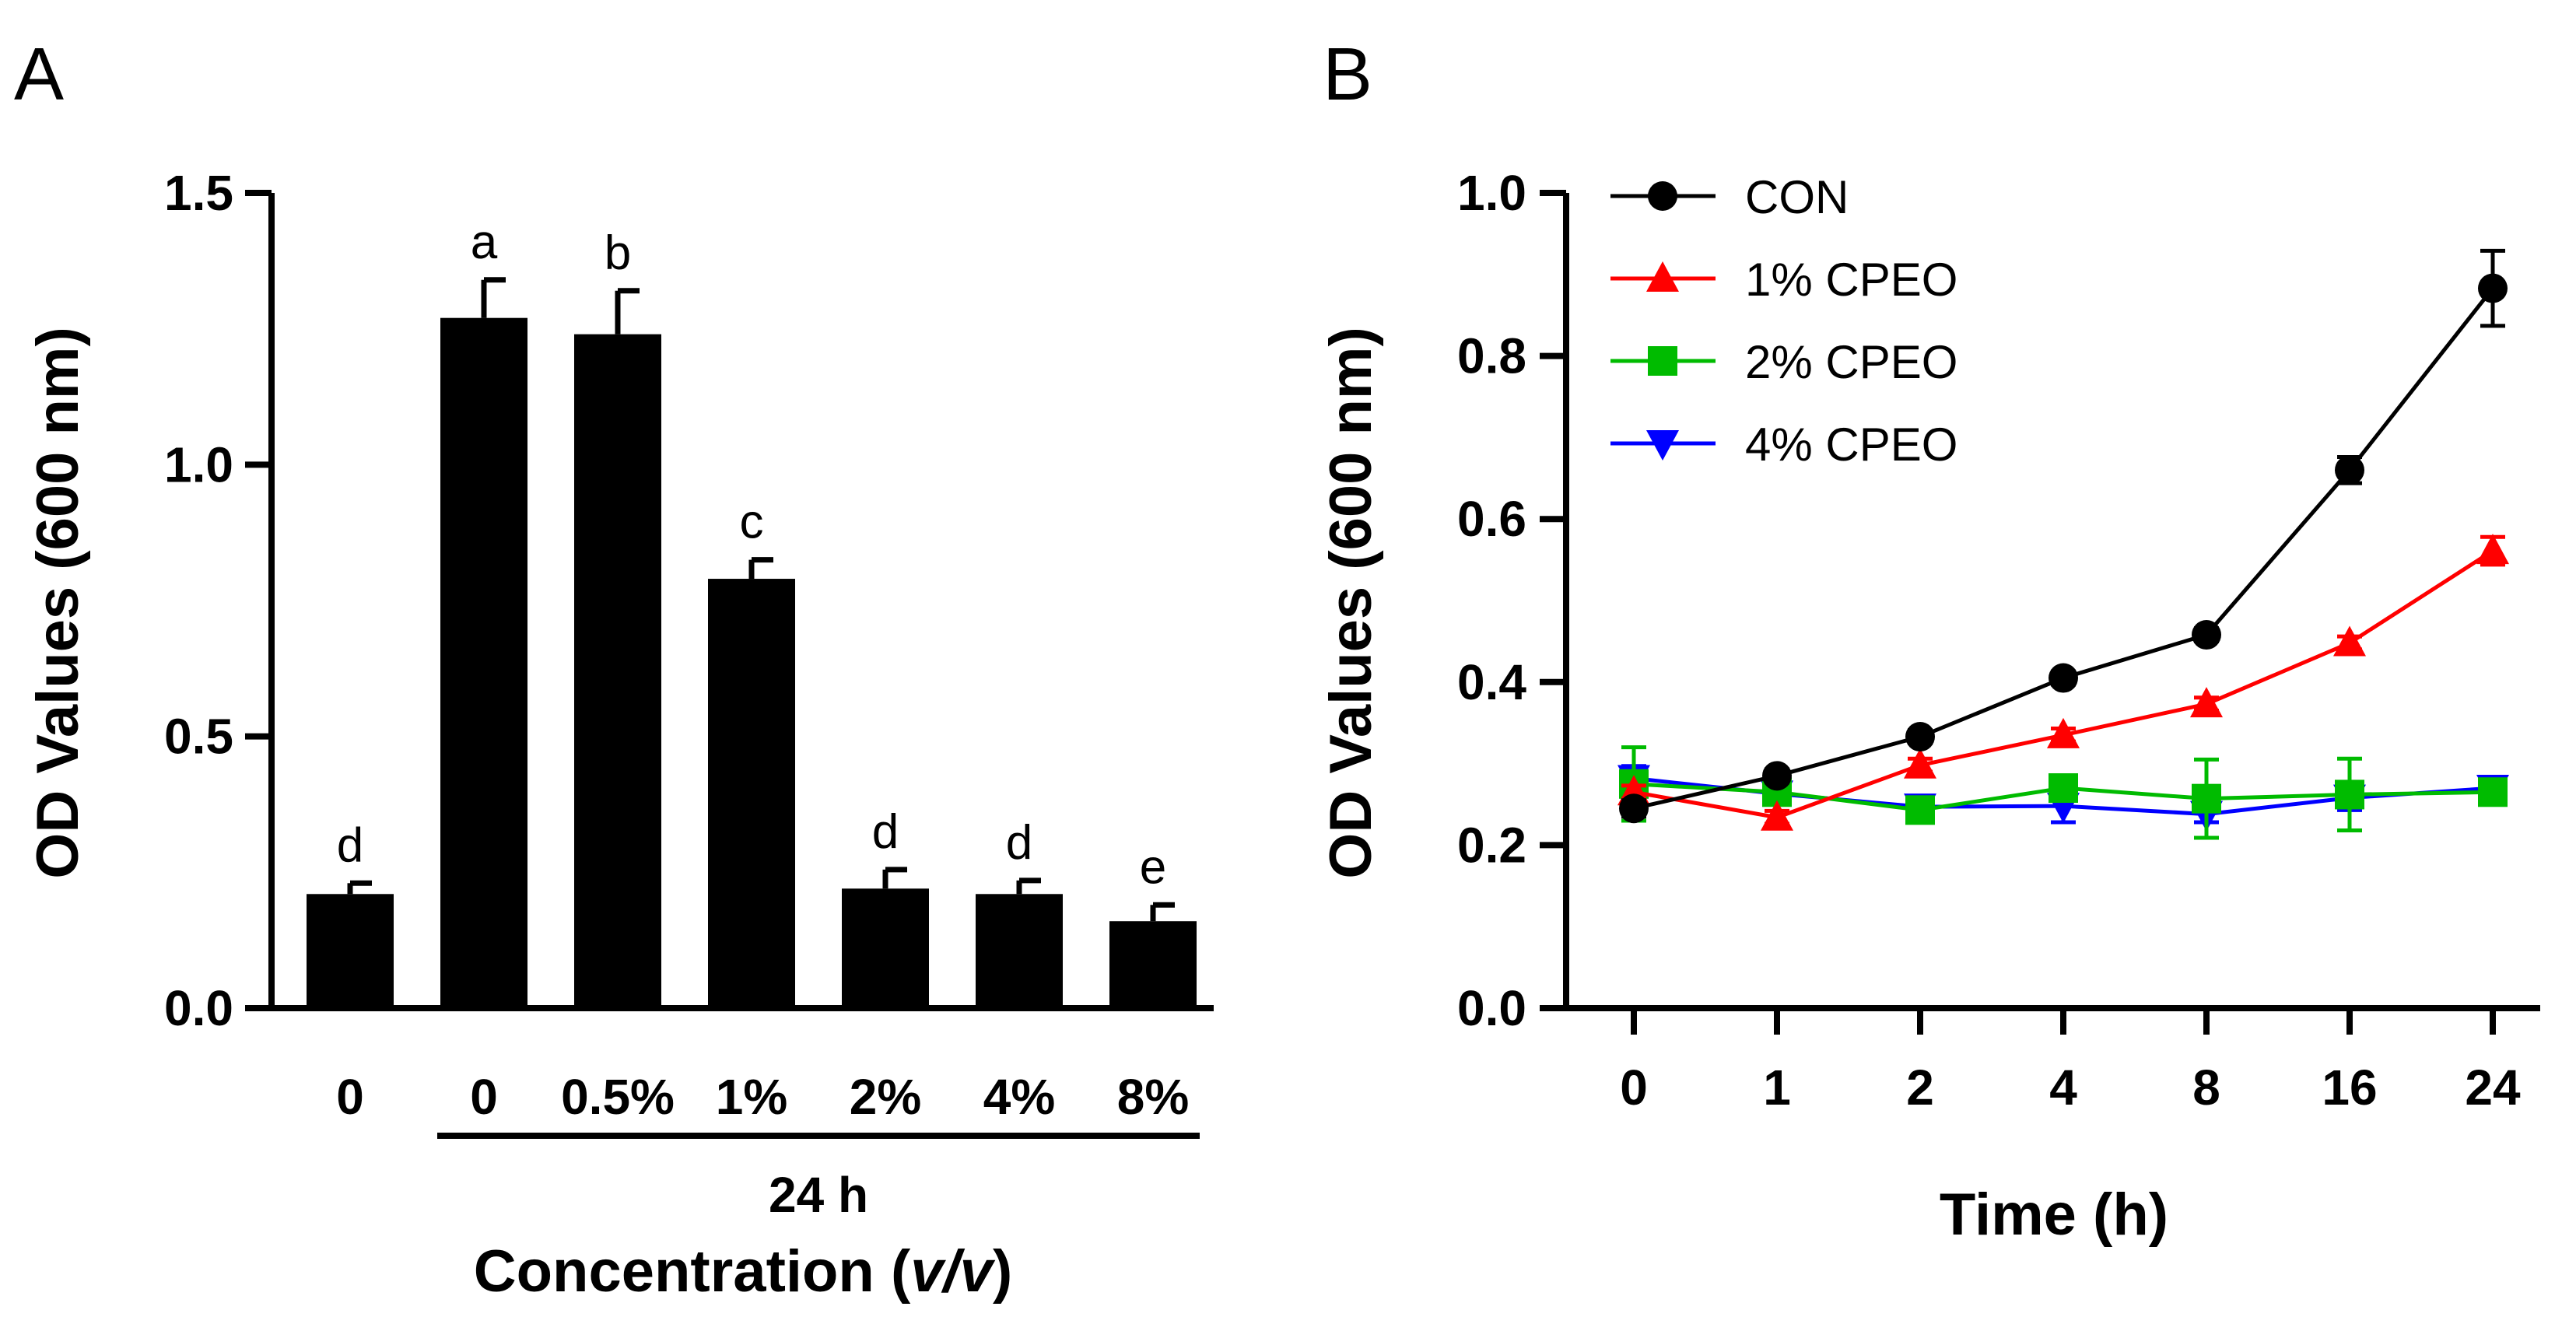 The width and height of the screenshot is (2576, 1331). Describe the element at coordinates (1797, 197) in the screenshot. I see `panel-b-legend-label: CON` at that location.